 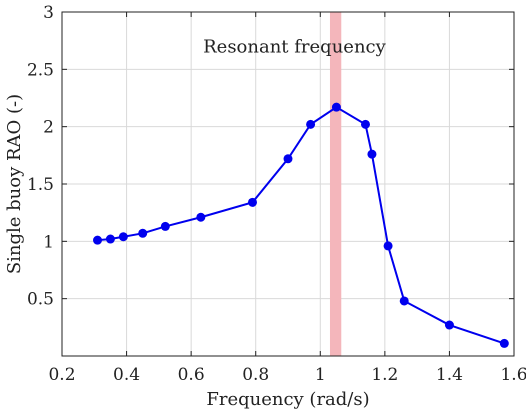 I want to click on y-tick-label: 3, so click(x=48, y=13).